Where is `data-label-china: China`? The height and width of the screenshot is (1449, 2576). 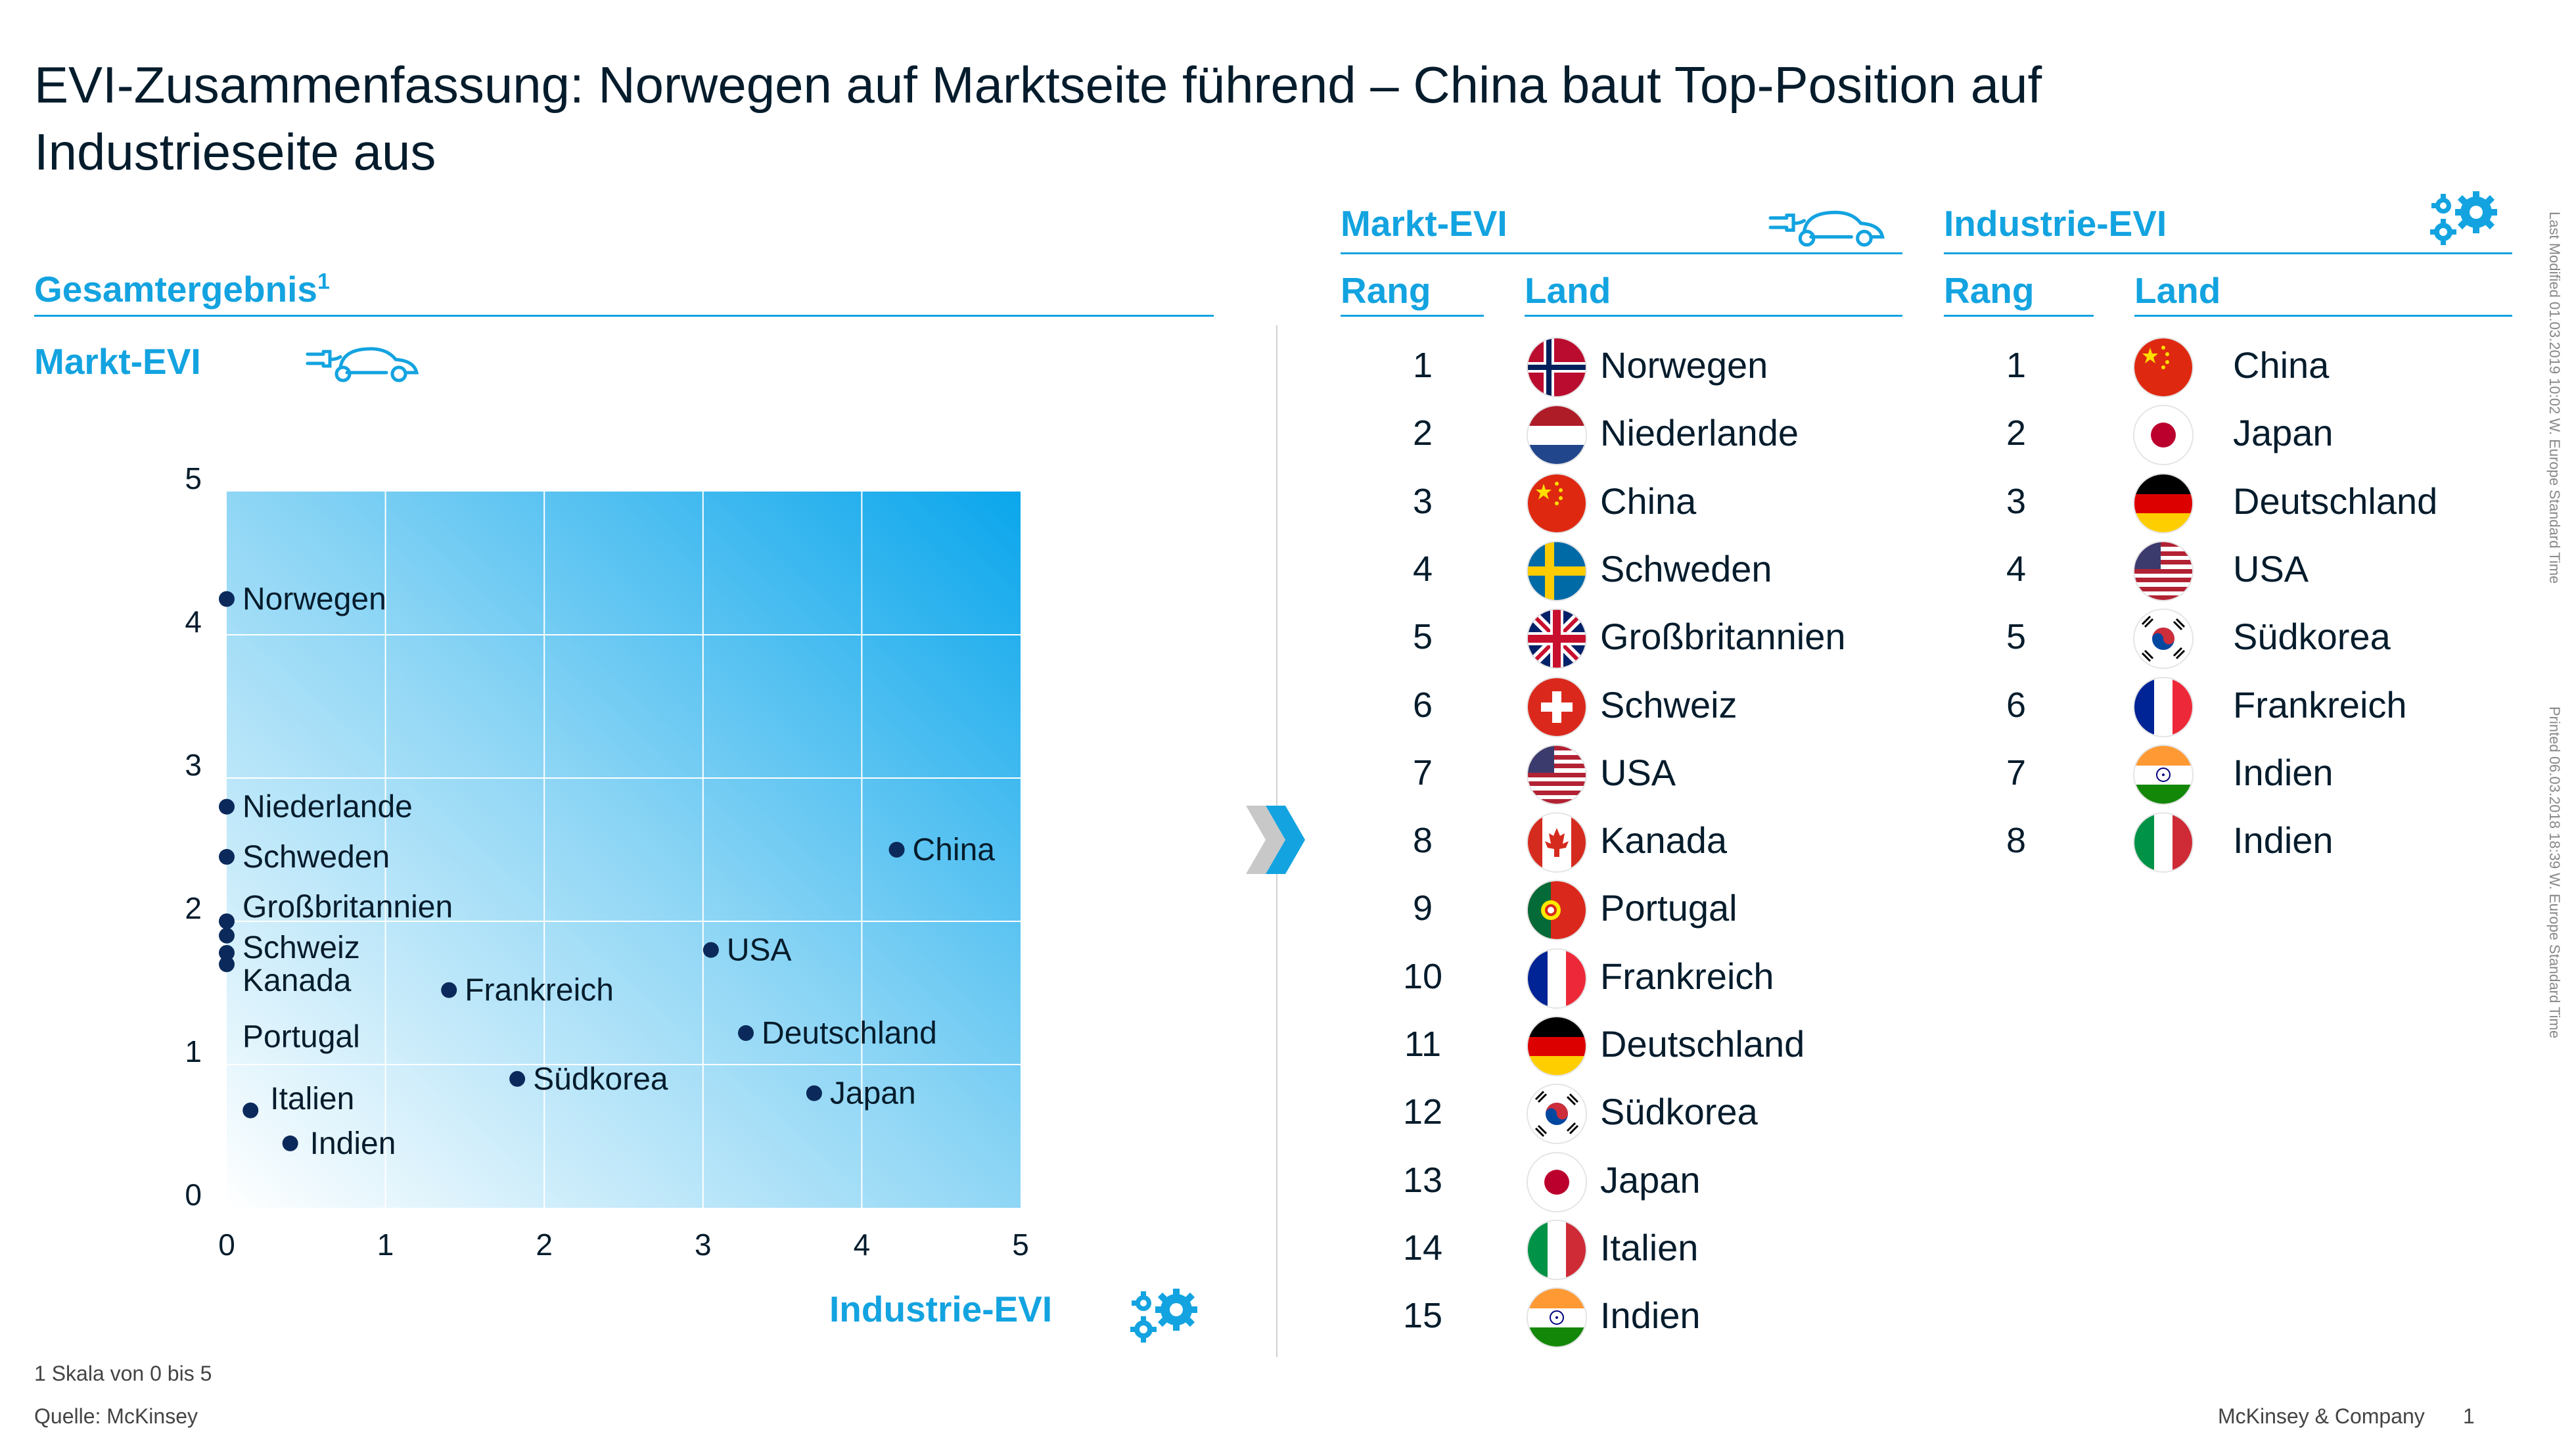
data-label-china: China is located at coordinates (954, 850).